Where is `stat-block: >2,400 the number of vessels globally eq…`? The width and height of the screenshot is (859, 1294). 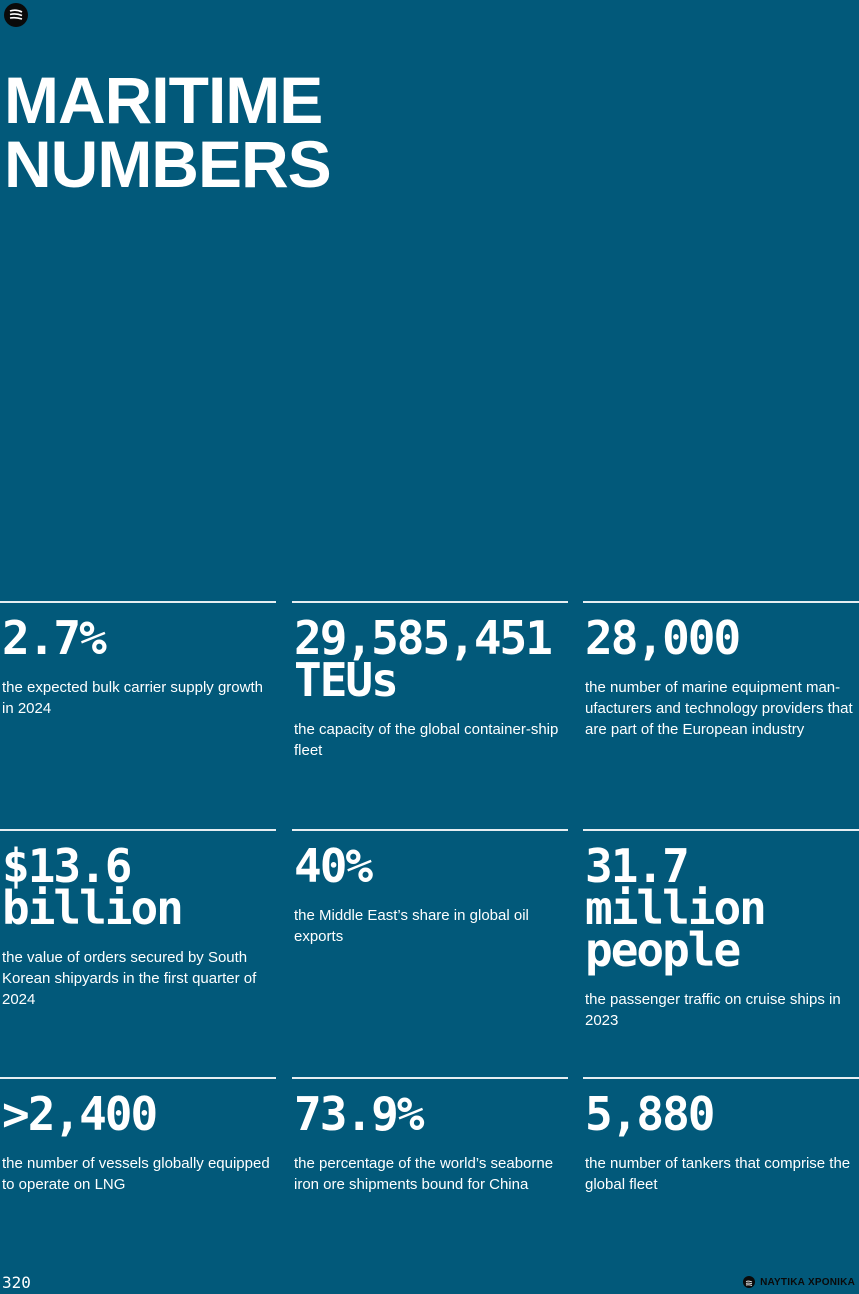
stat-block: >2,400 the number of vessels globally eq… is located at coordinates (138, 1136).